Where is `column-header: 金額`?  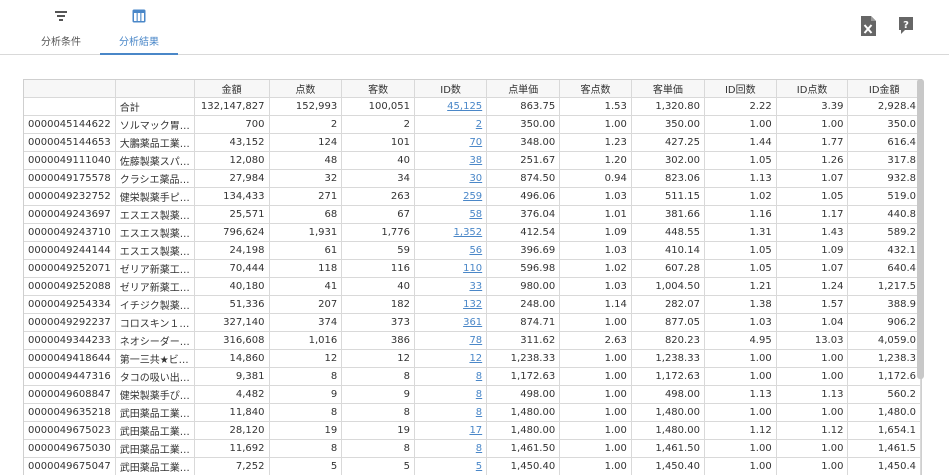
column-header: 金額 is located at coordinates (231, 89).